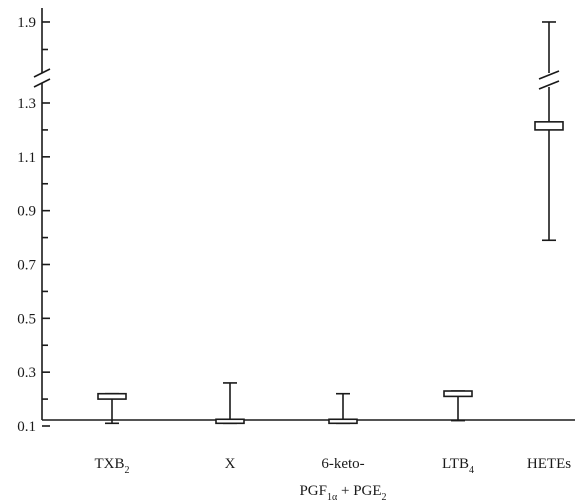 Image resolution: width=580 pixels, height=503 pixels. Describe the element at coordinates (26, 265) in the screenshot. I see `y-tick-label: 0.7` at that location.